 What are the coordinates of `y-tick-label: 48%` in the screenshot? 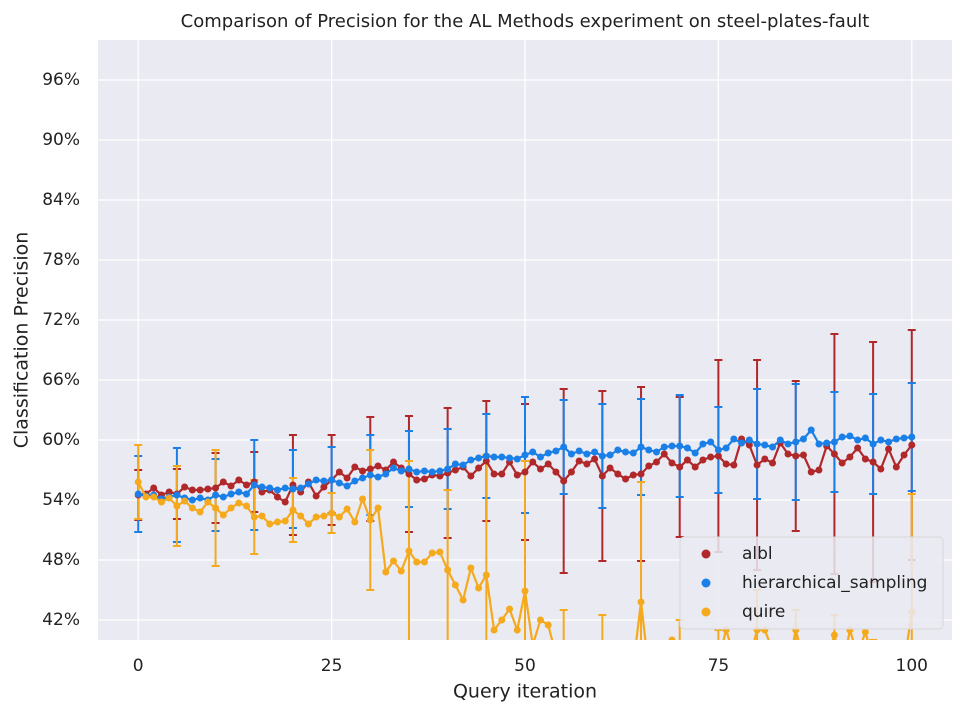 It's located at (61, 560).